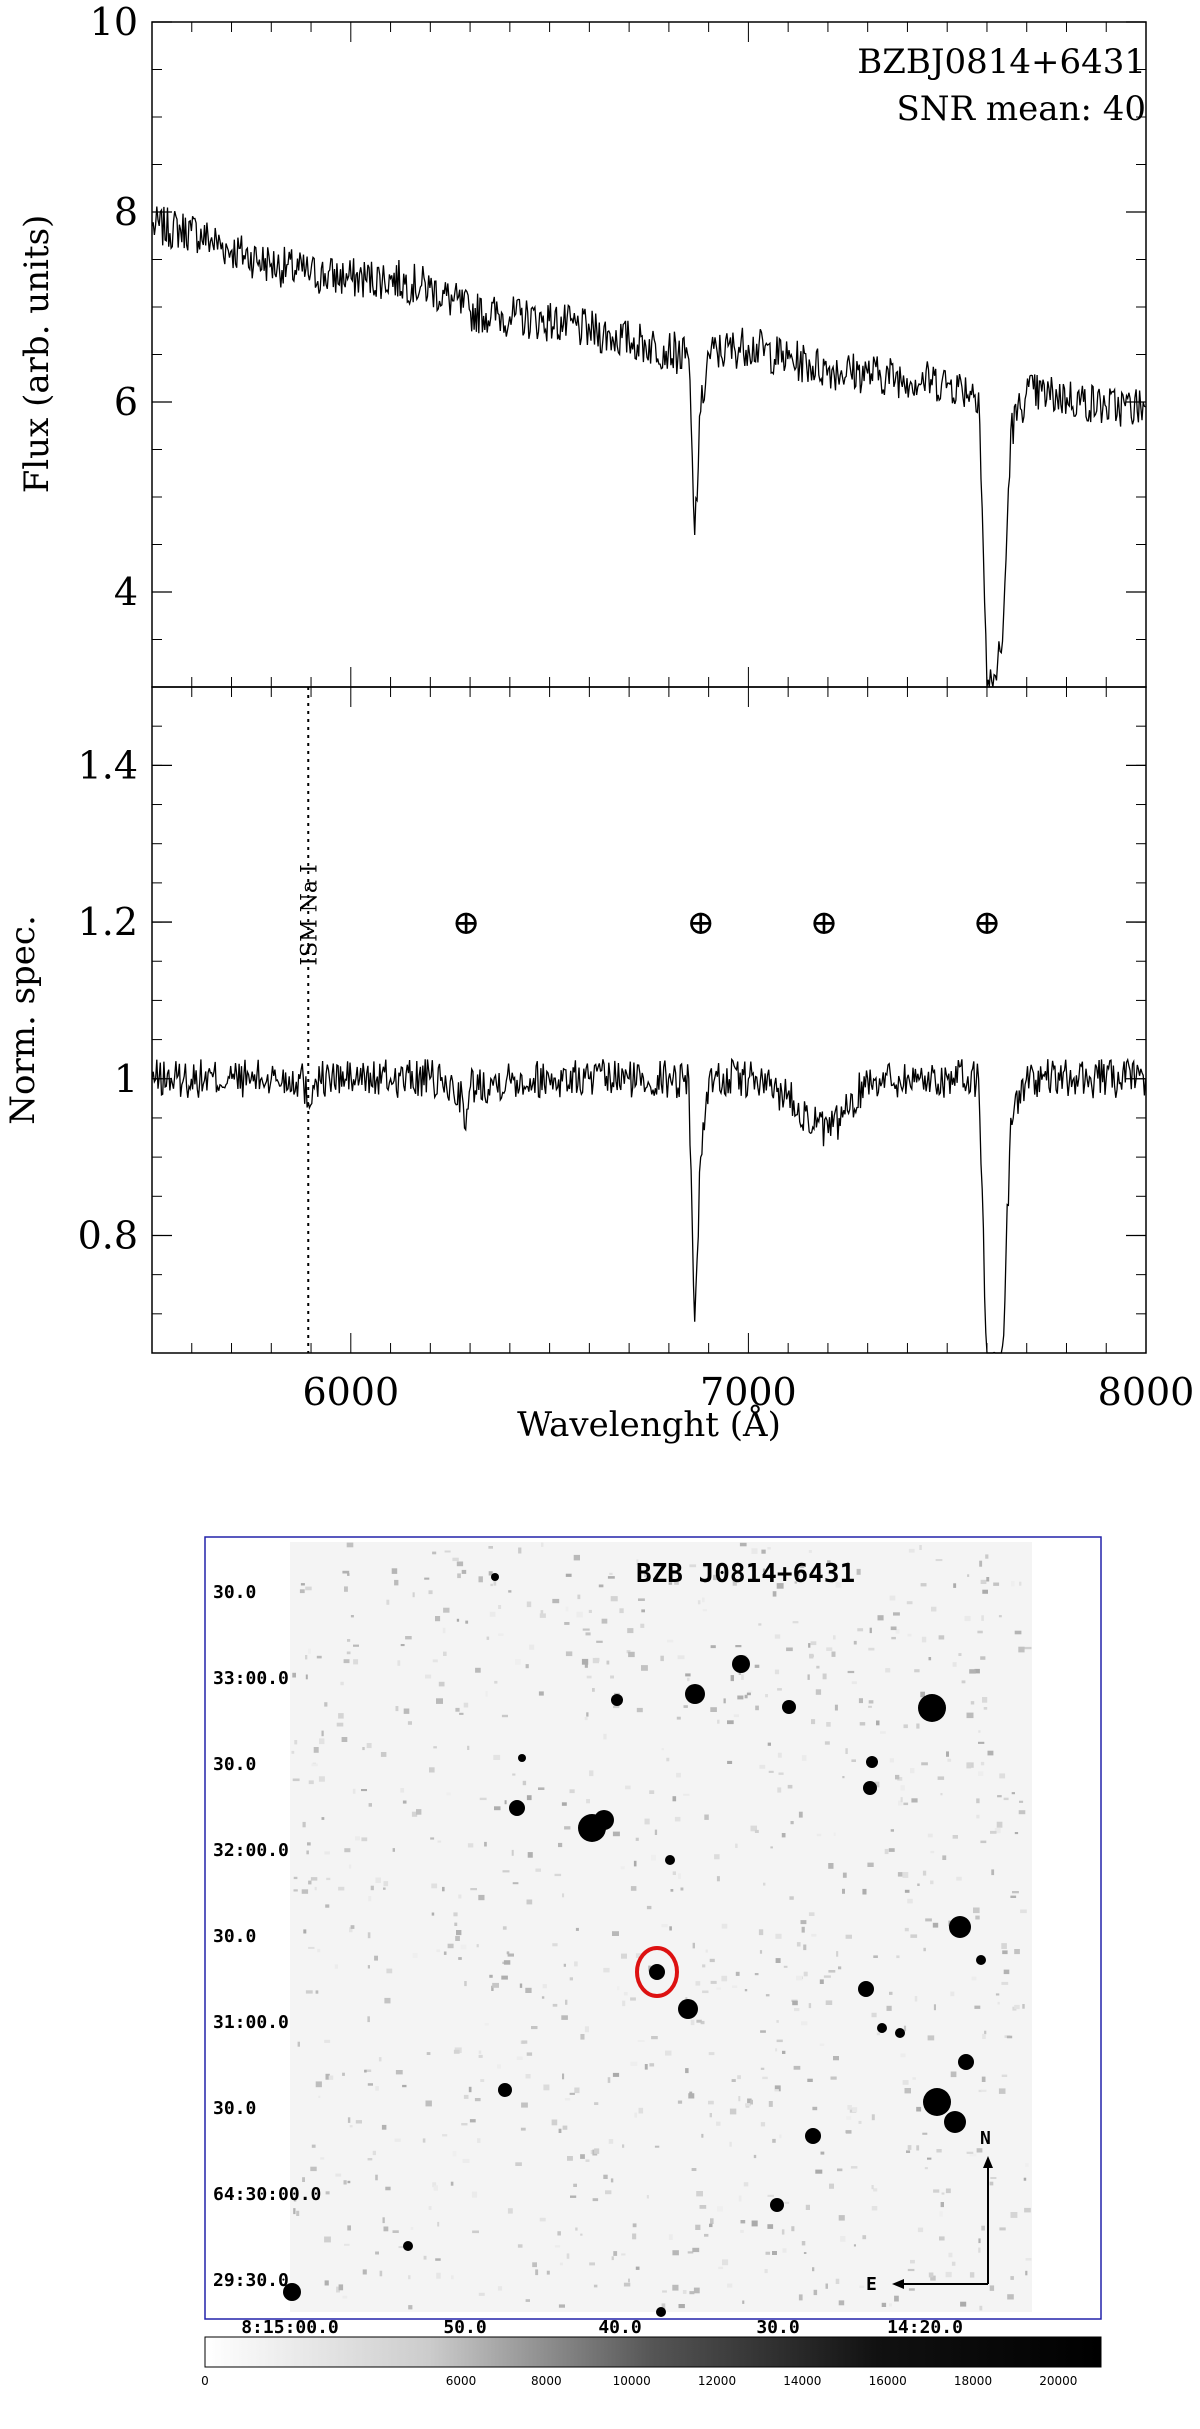 The height and width of the screenshot is (2429, 1200). I want to click on dec-tick-label: 30.0, so click(234, 2108).